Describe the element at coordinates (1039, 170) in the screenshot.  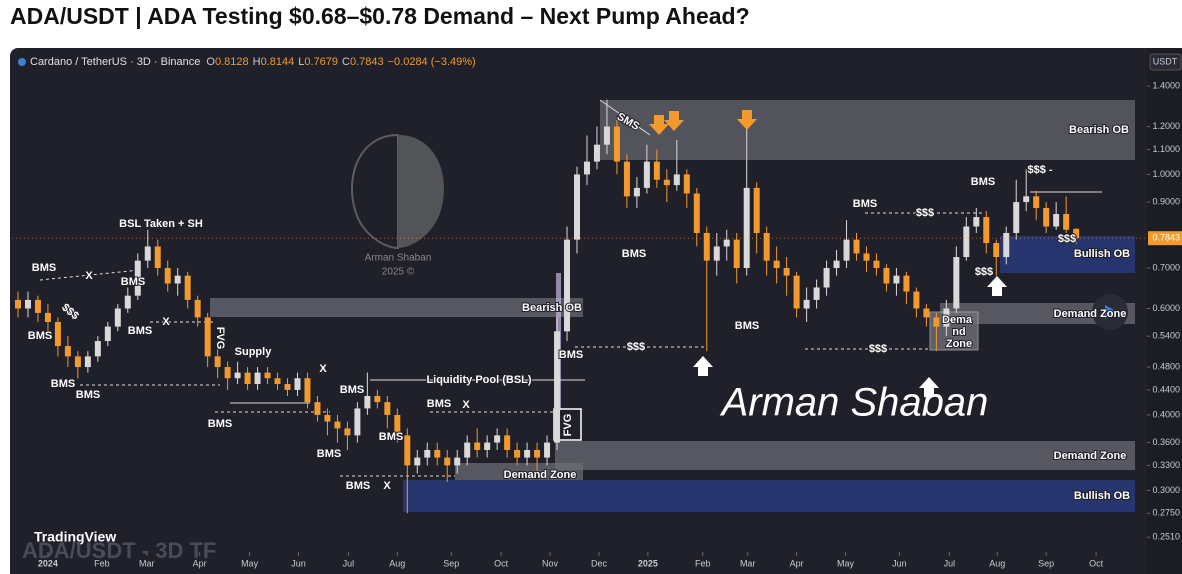
I see `annotation: $$$ -` at that location.